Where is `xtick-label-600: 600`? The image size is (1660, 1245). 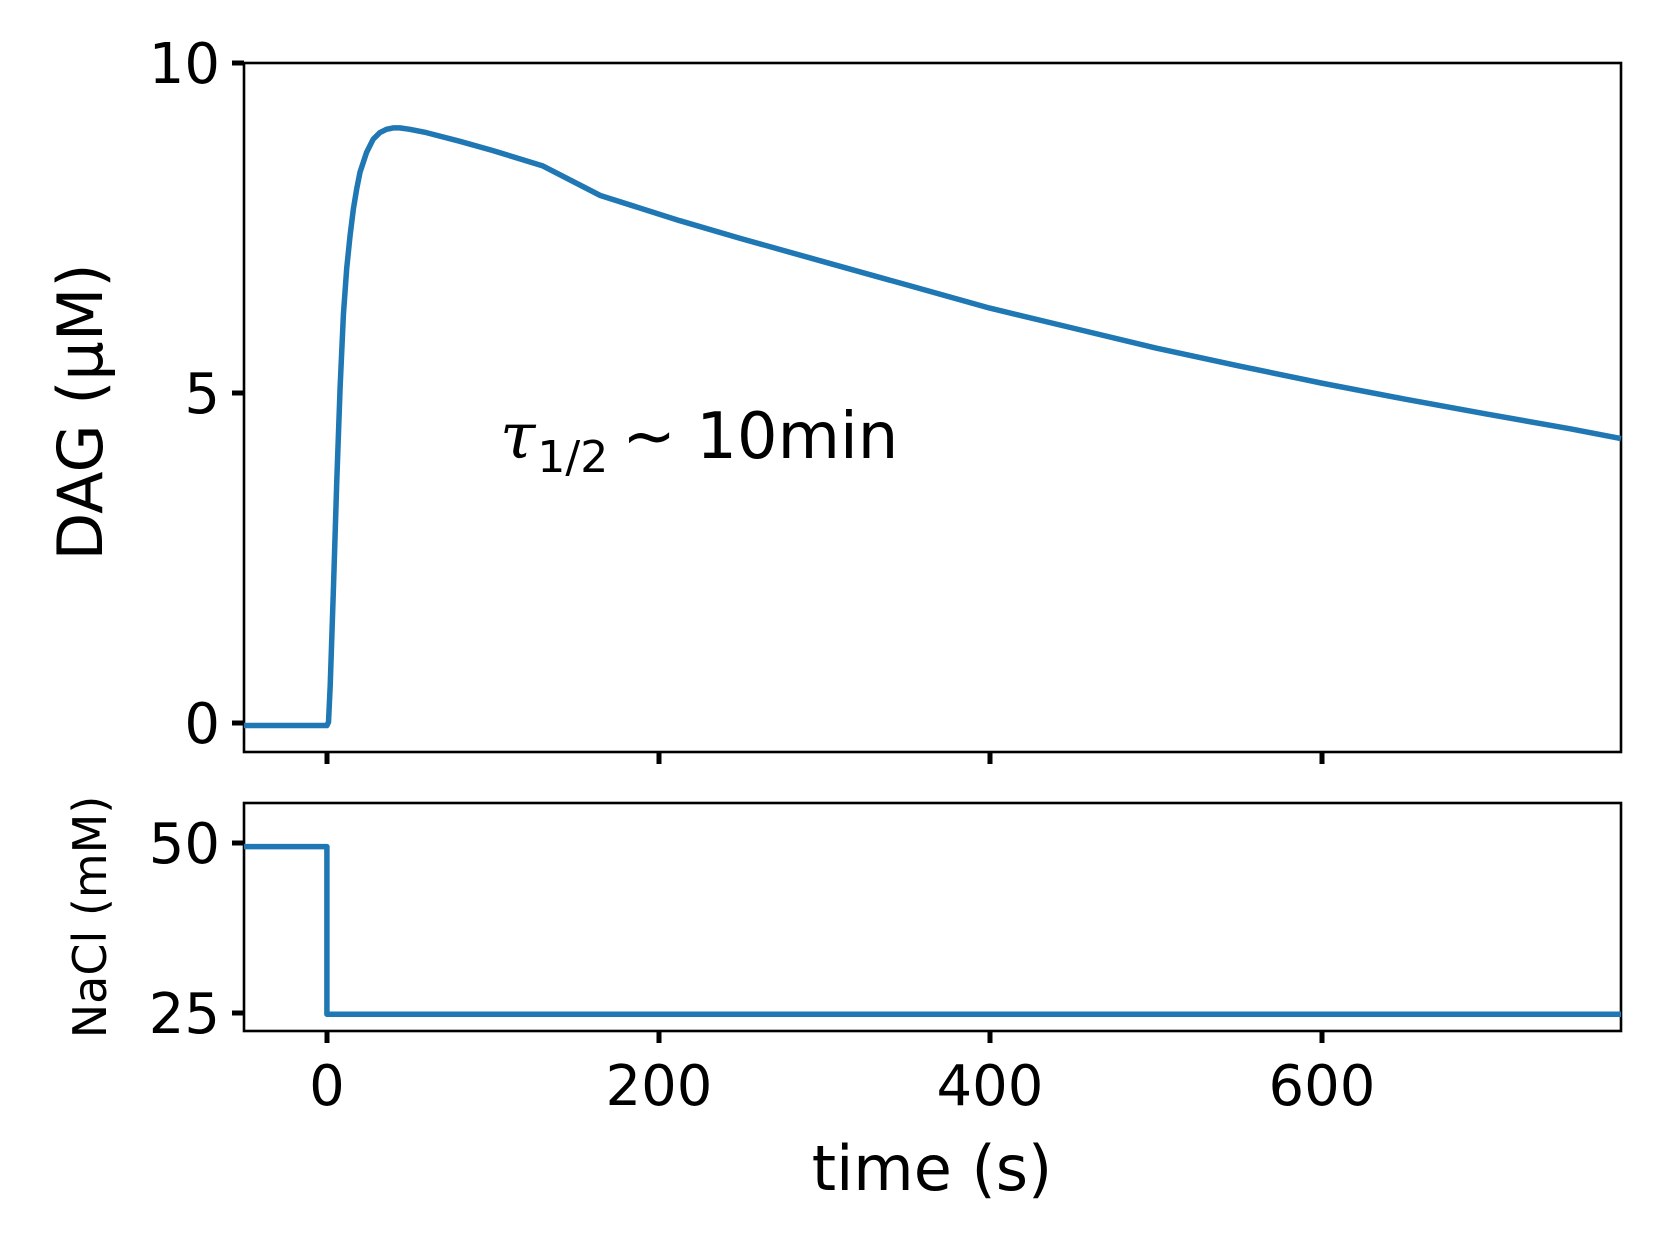 xtick-label-600: 600 is located at coordinates (1322, 1086).